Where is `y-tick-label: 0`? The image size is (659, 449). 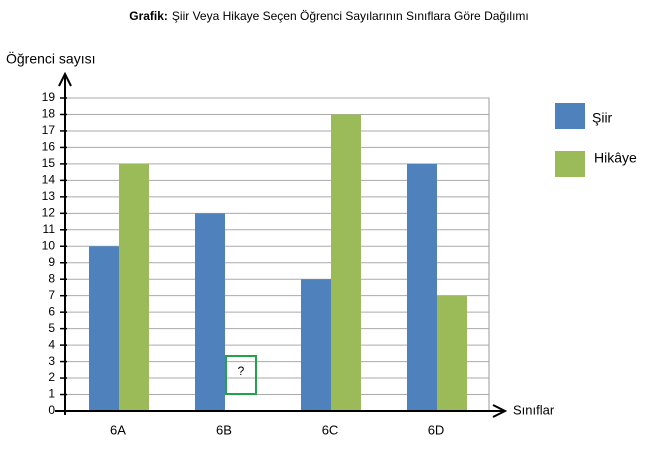 y-tick-label: 0 is located at coordinates (51, 410).